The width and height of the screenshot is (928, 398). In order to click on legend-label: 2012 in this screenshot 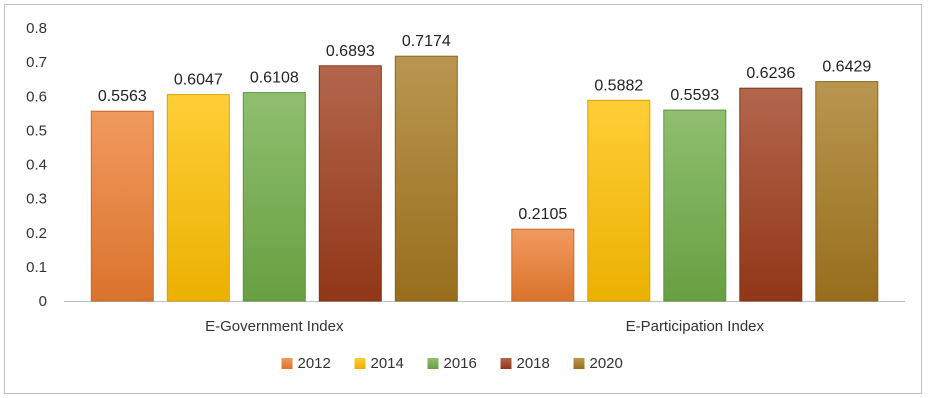, I will do `click(314, 363)`.